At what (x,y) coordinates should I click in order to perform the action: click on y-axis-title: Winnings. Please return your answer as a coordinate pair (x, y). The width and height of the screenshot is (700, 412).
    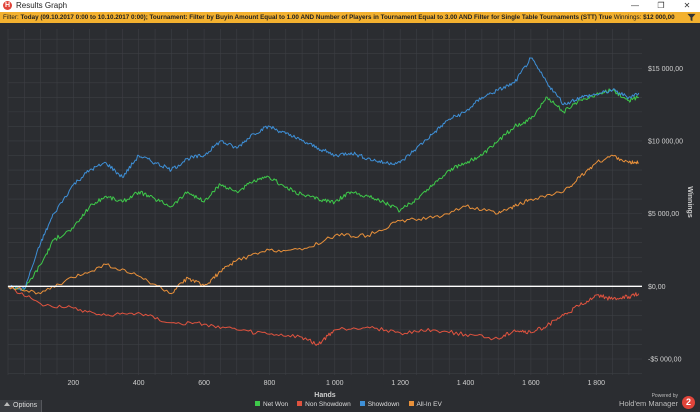
    Looking at the image, I should click on (689, 202).